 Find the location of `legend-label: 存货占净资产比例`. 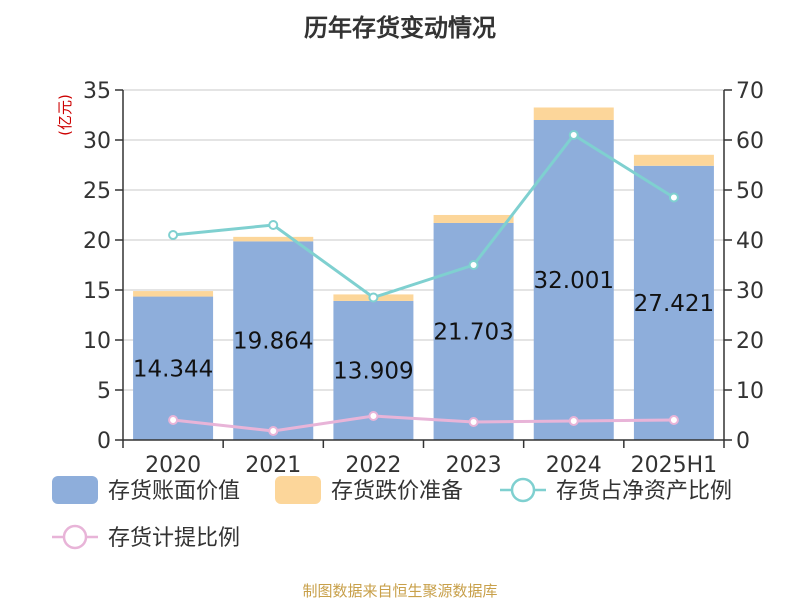

legend-label: 存货占净资产比例 is located at coordinates (644, 491).